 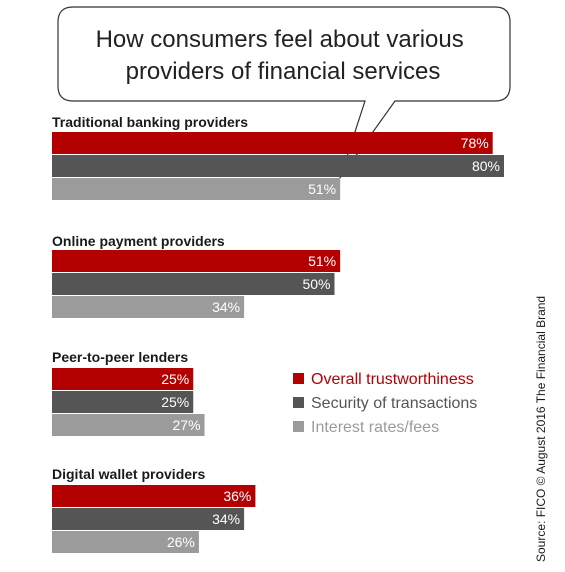 I want to click on legend-item: Interest rates/fees, so click(x=366, y=427).